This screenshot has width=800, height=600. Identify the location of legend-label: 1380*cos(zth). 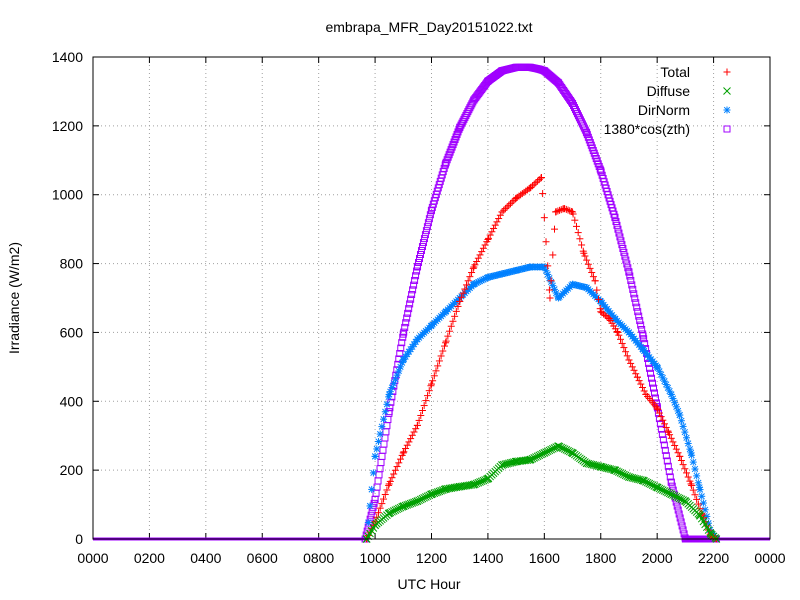
(647, 129).